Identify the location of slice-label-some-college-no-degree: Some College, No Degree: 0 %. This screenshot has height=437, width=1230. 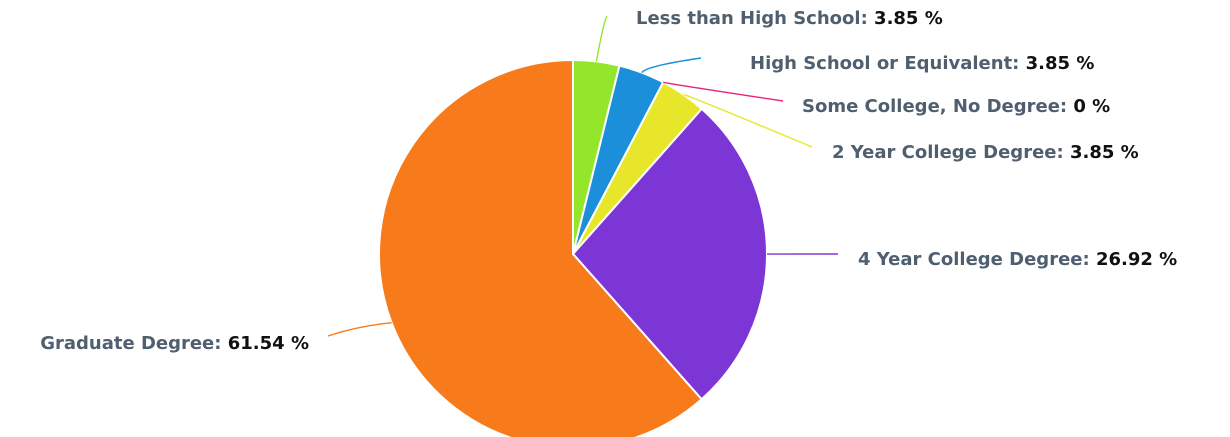
(956, 106).